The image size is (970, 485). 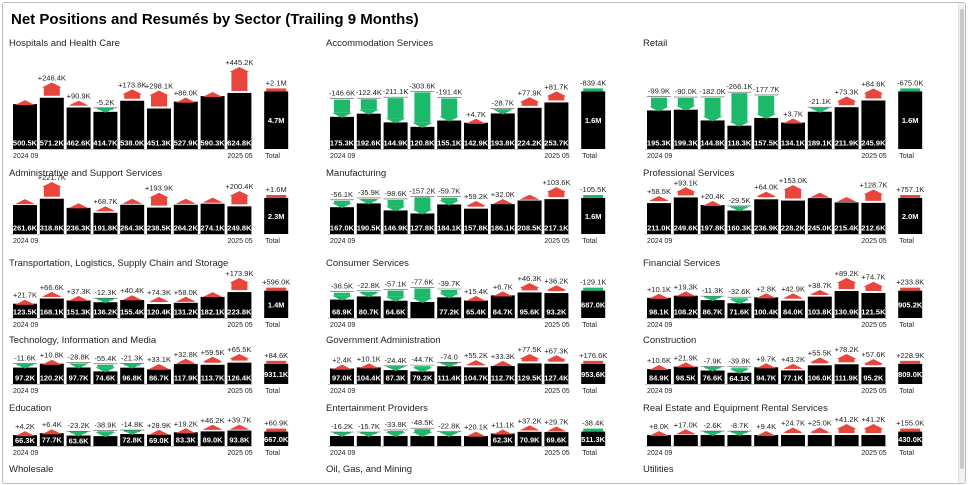 I want to click on change-label: -191.4K, so click(x=449, y=91).